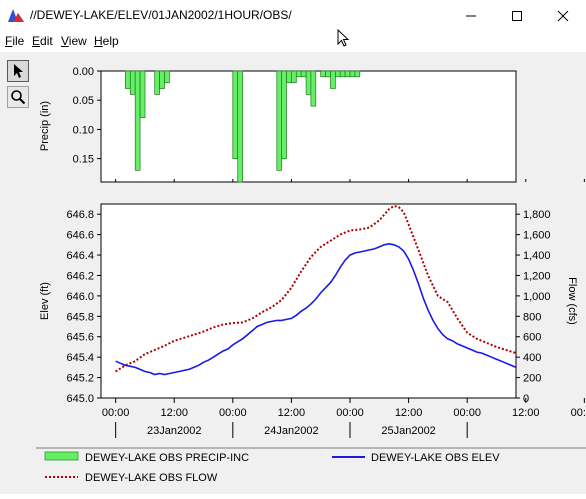 The width and height of the screenshot is (586, 499). What do you see at coordinates (18, 41) in the screenshot?
I see `menu-file-rest: ile` at bounding box center [18, 41].